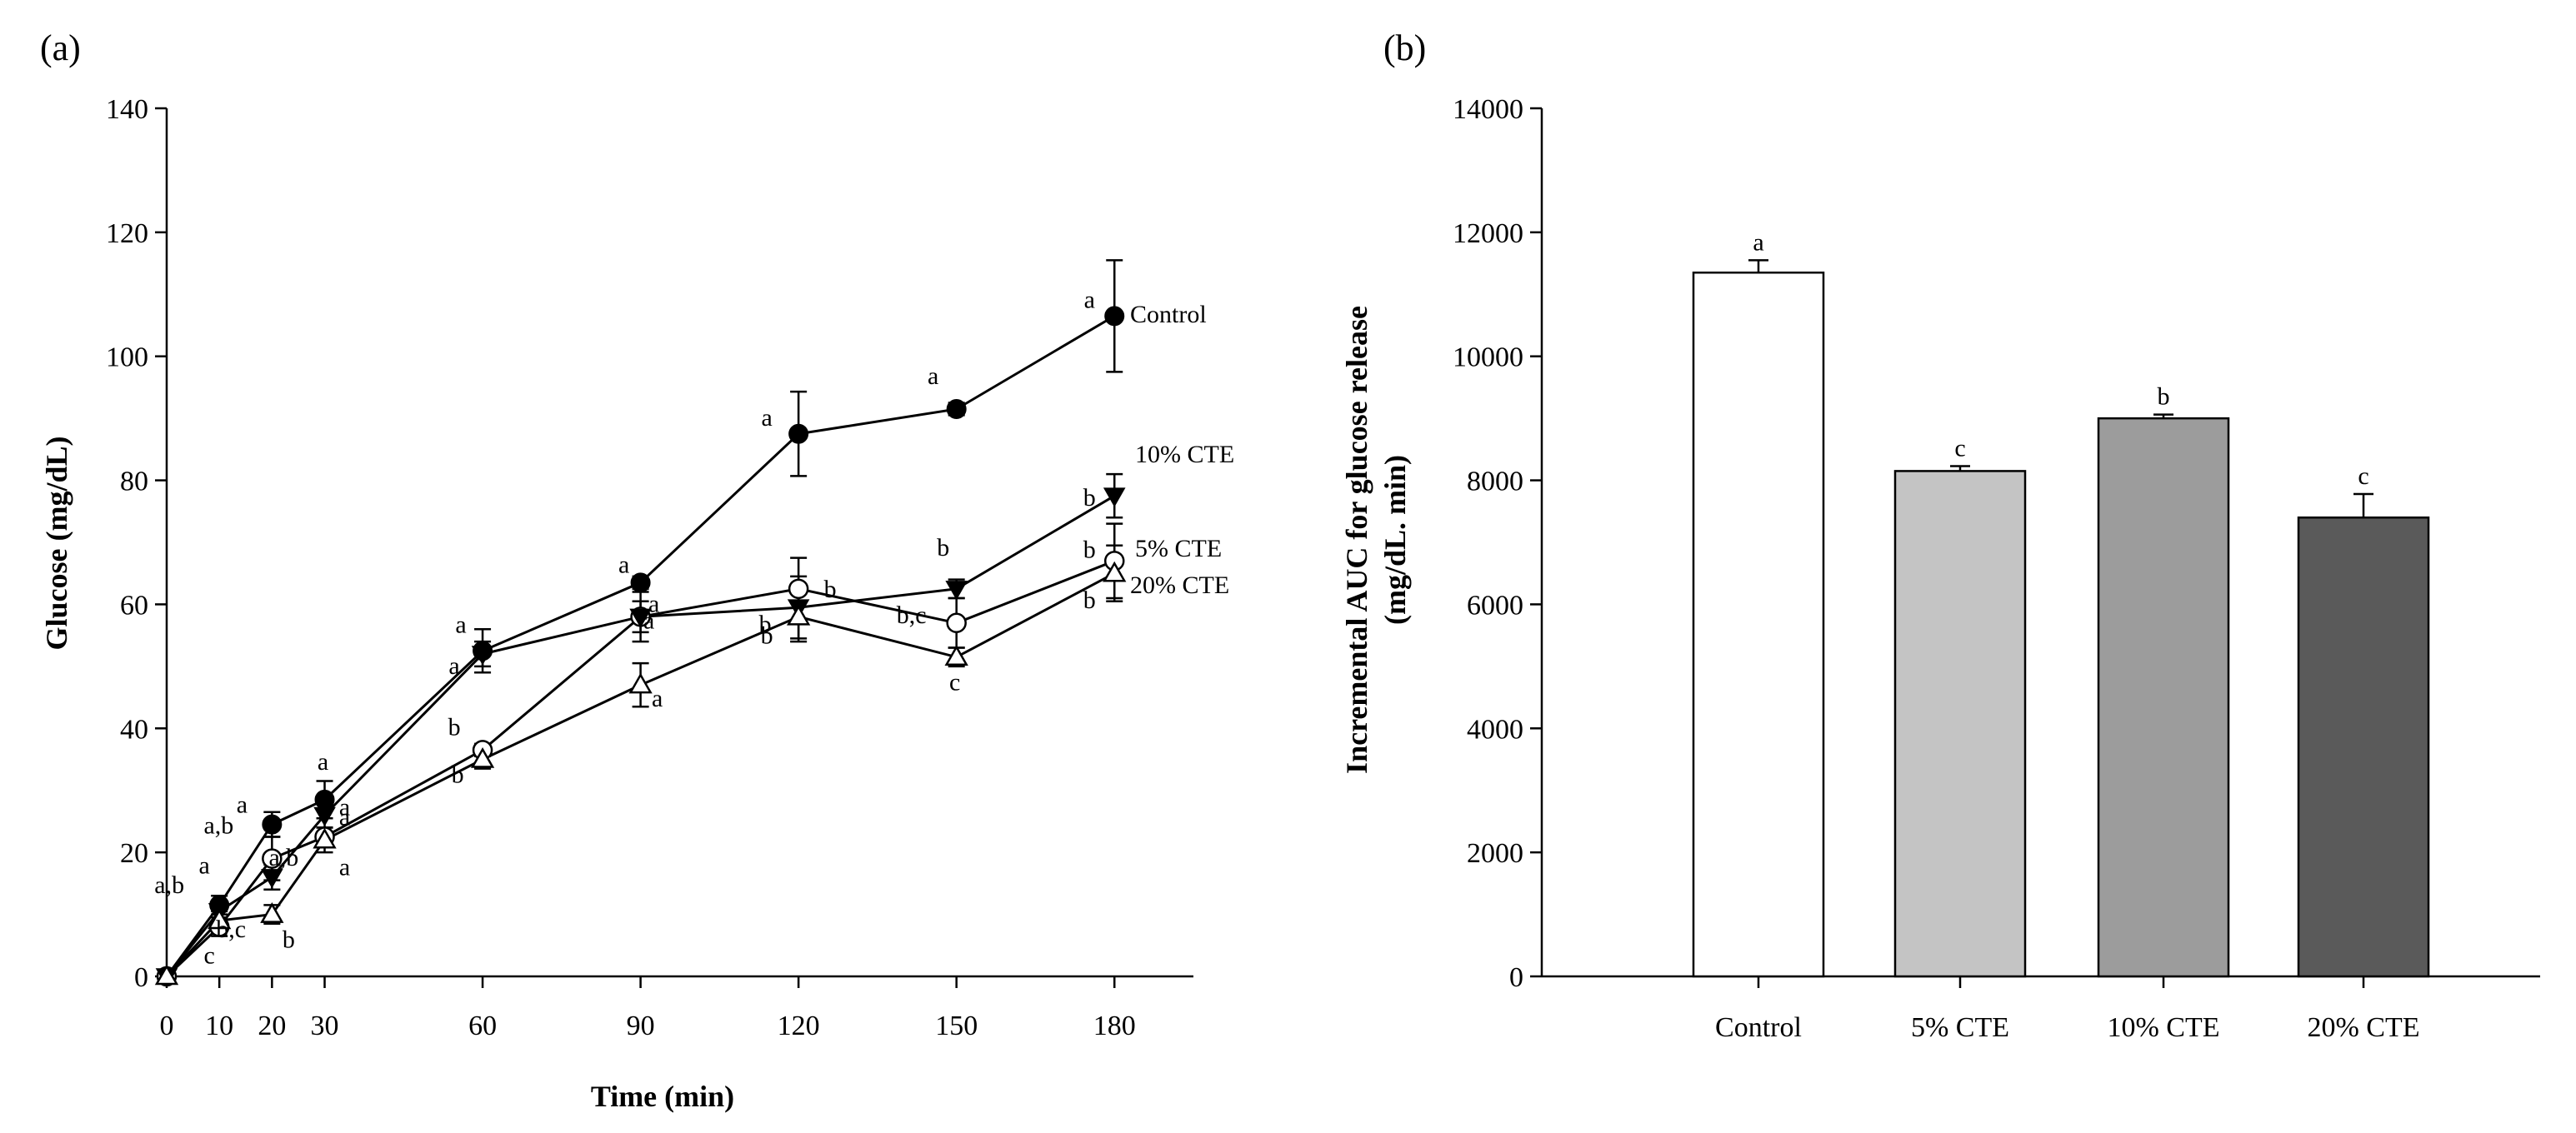 Image resolution: width=2576 pixels, height=1133 pixels. What do you see at coordinates (1758, 624) in the screenshot?
I see `bar-control` at bounding box center [1758, 624].